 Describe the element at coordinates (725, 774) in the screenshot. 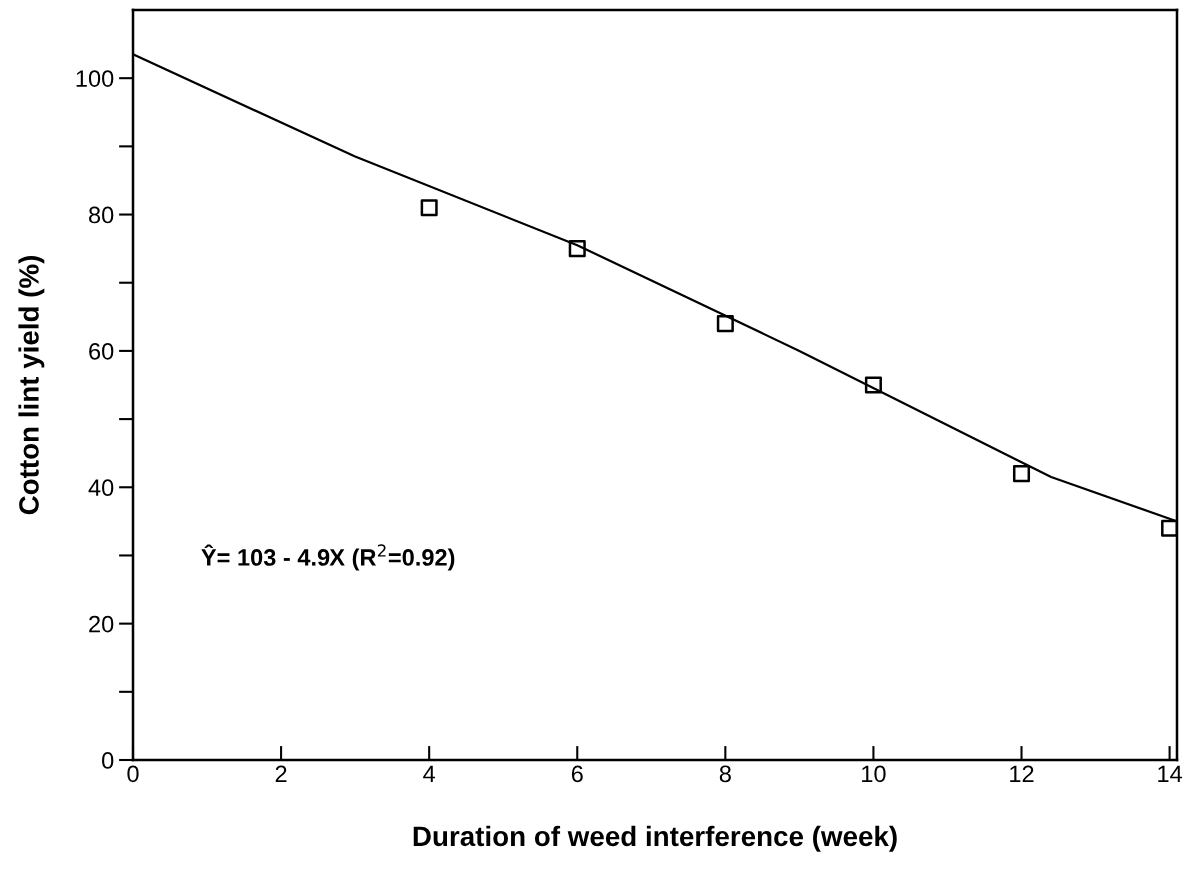

I see `x-tick-label: 8` at that location.